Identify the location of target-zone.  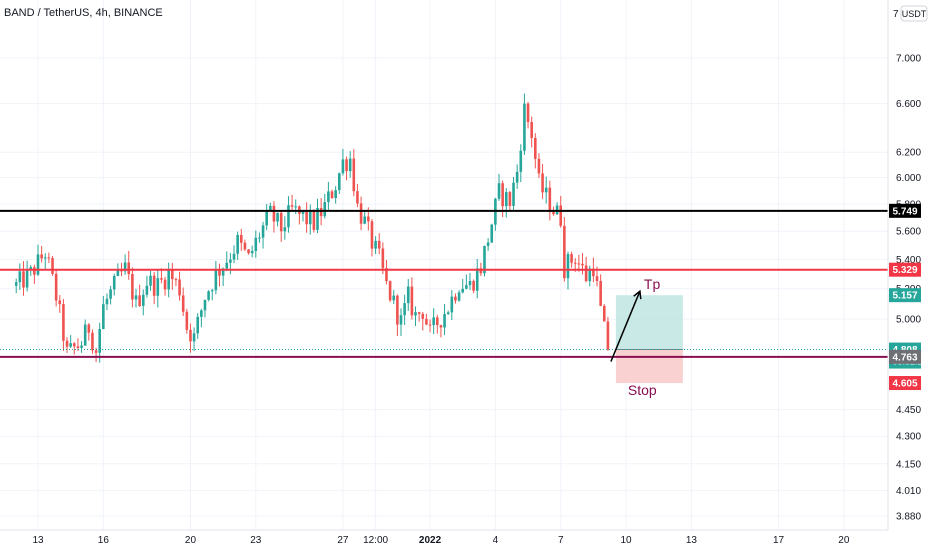
(649, 322).